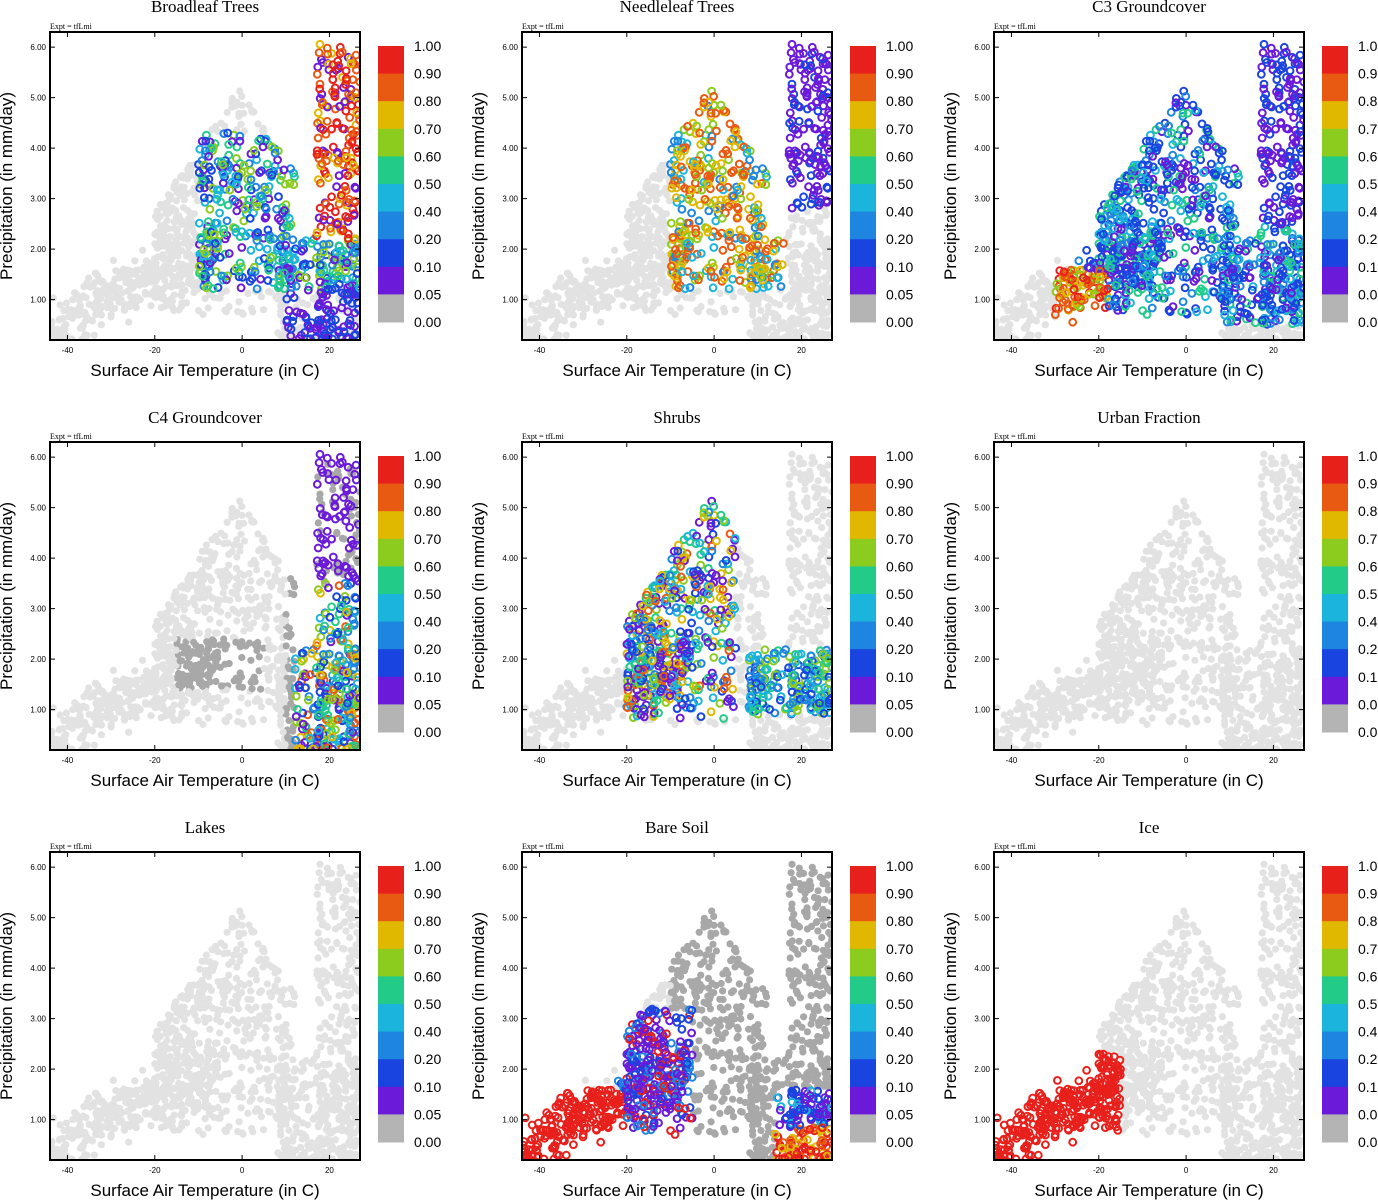 The width and height of the screenshot is (1378, 1200). Describe the element at coordinates (863, 170) in the screenshot. I see `colorbar-swatch` at that location.